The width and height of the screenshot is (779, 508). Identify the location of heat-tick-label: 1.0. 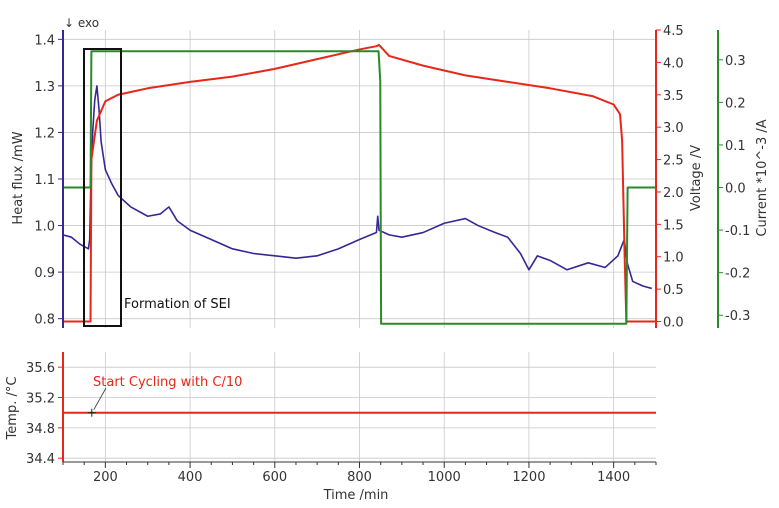
(44, 227).